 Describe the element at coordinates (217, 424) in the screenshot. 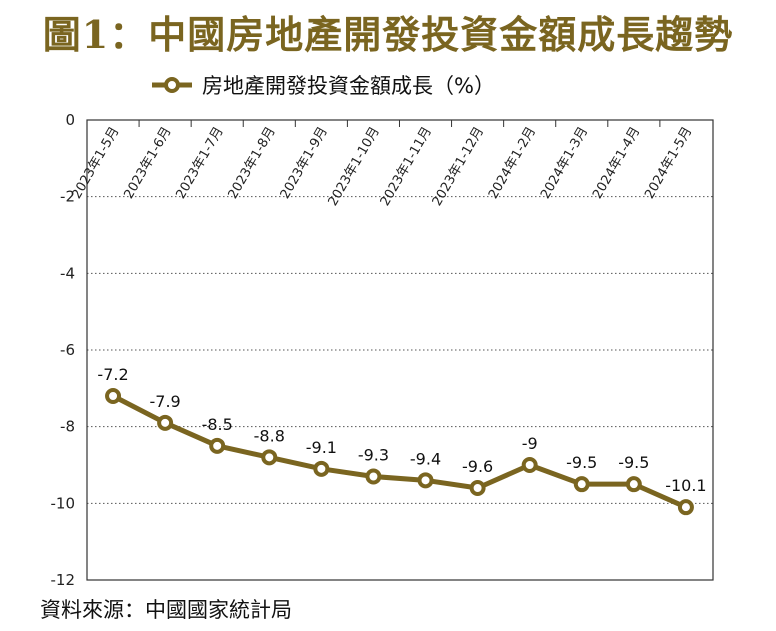

I see `data-label: -8.5` at that location.